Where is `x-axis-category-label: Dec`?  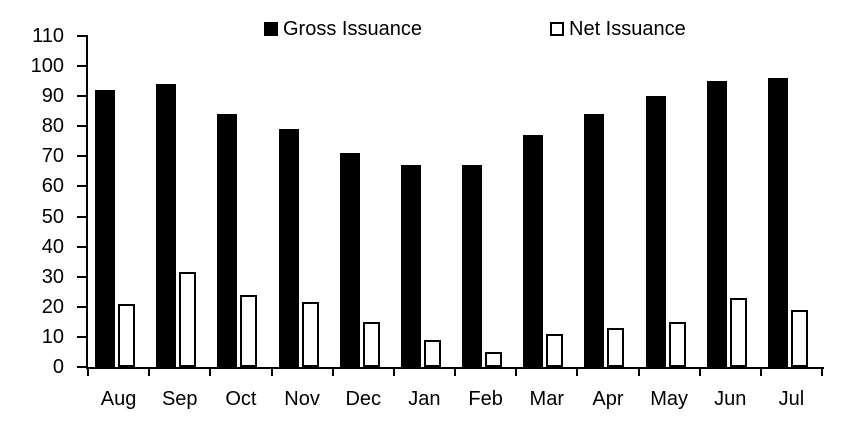 x-axis-category-label: Dec is located at coordinates (363, 399).